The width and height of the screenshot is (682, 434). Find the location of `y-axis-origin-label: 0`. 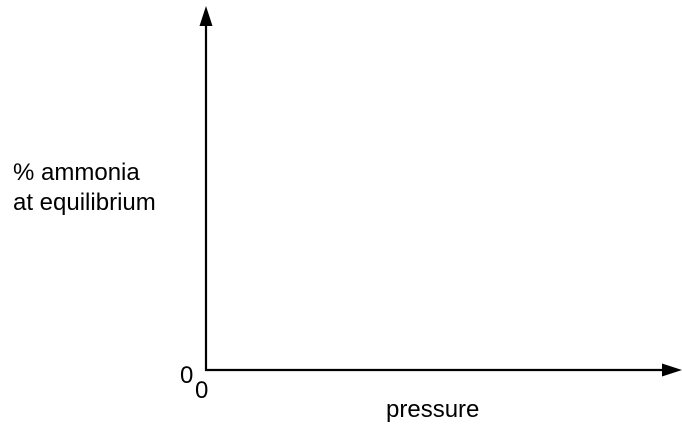

y-axis-origin-label: 0 is located at coordinates (187, 375).